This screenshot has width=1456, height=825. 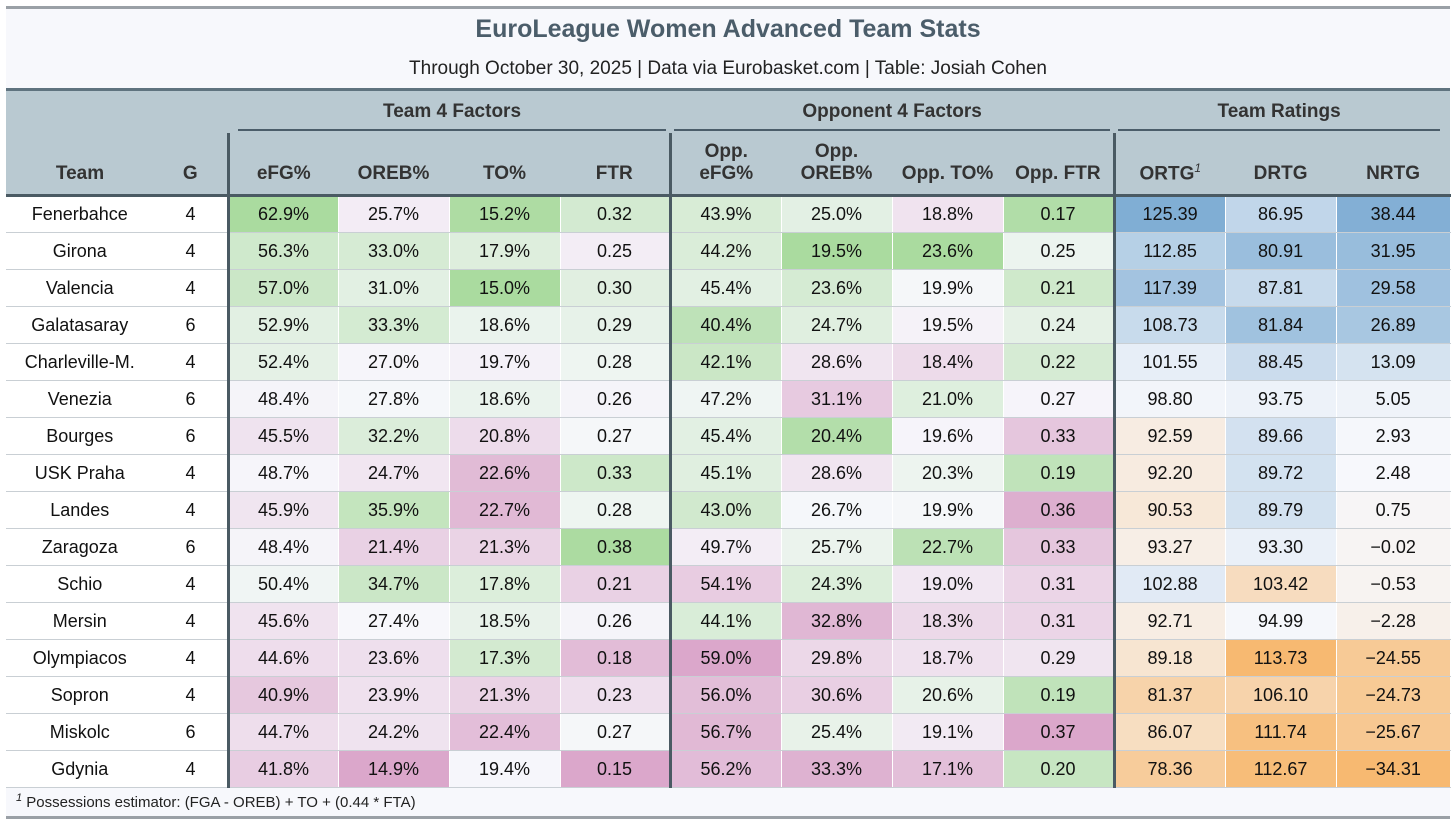 What do you see at coordinates (726, 436) in the screenshot?
I see `cell-opp-efg: 45.4%` at bounding box center [726, 436].